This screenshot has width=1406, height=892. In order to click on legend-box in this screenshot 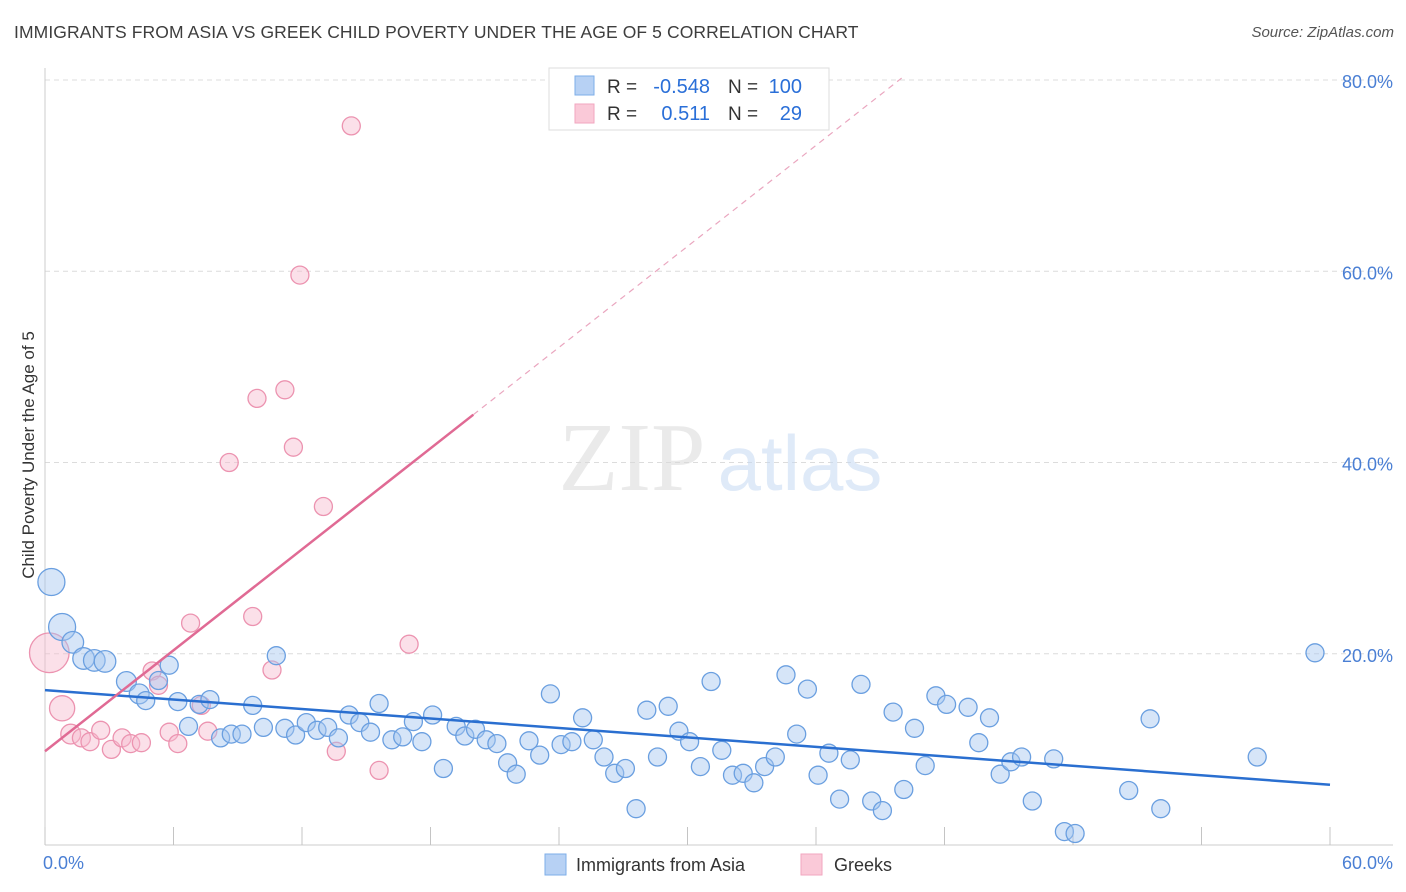, I will do `click(689, 99)`.